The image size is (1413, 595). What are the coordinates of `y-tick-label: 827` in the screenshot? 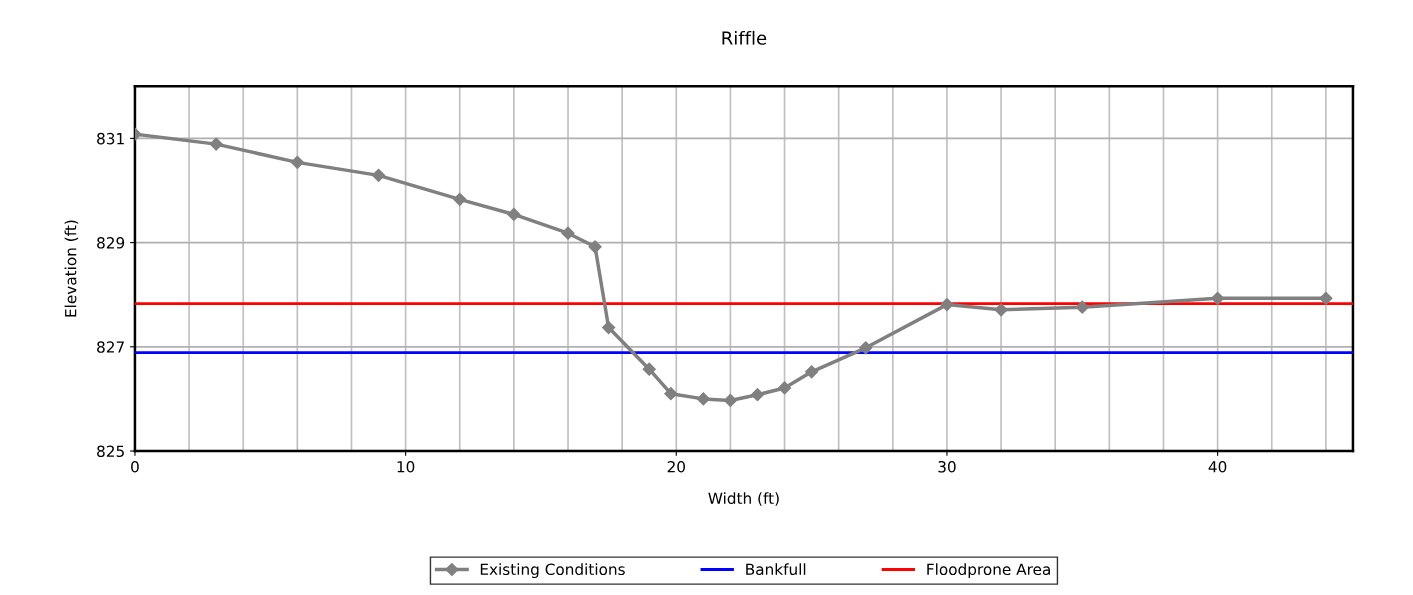 It's located at (110, 347).